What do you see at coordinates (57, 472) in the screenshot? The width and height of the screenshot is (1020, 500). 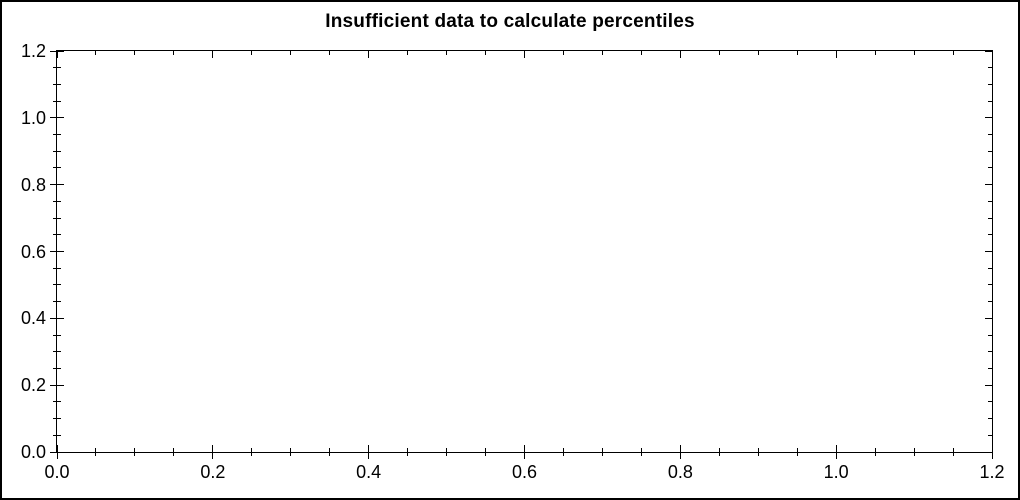 I see `x-tick-label: 0.0` at bounding box center [57, 472].